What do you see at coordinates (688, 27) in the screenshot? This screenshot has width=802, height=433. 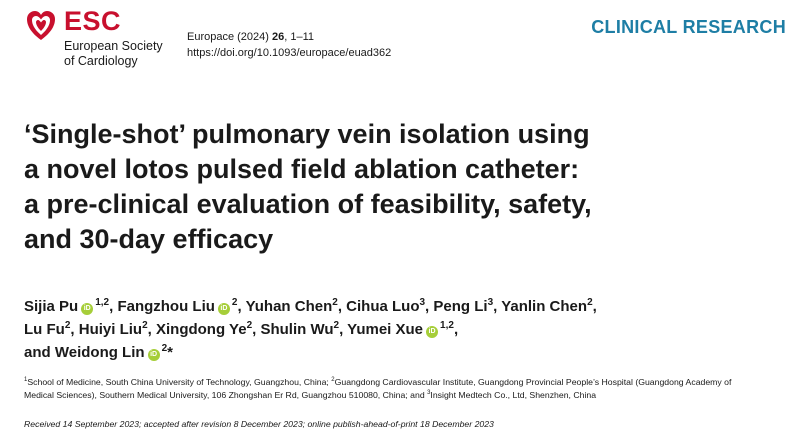 I see `article-category: CLINICAL RESEARCH` at bounding box center [688, 27].